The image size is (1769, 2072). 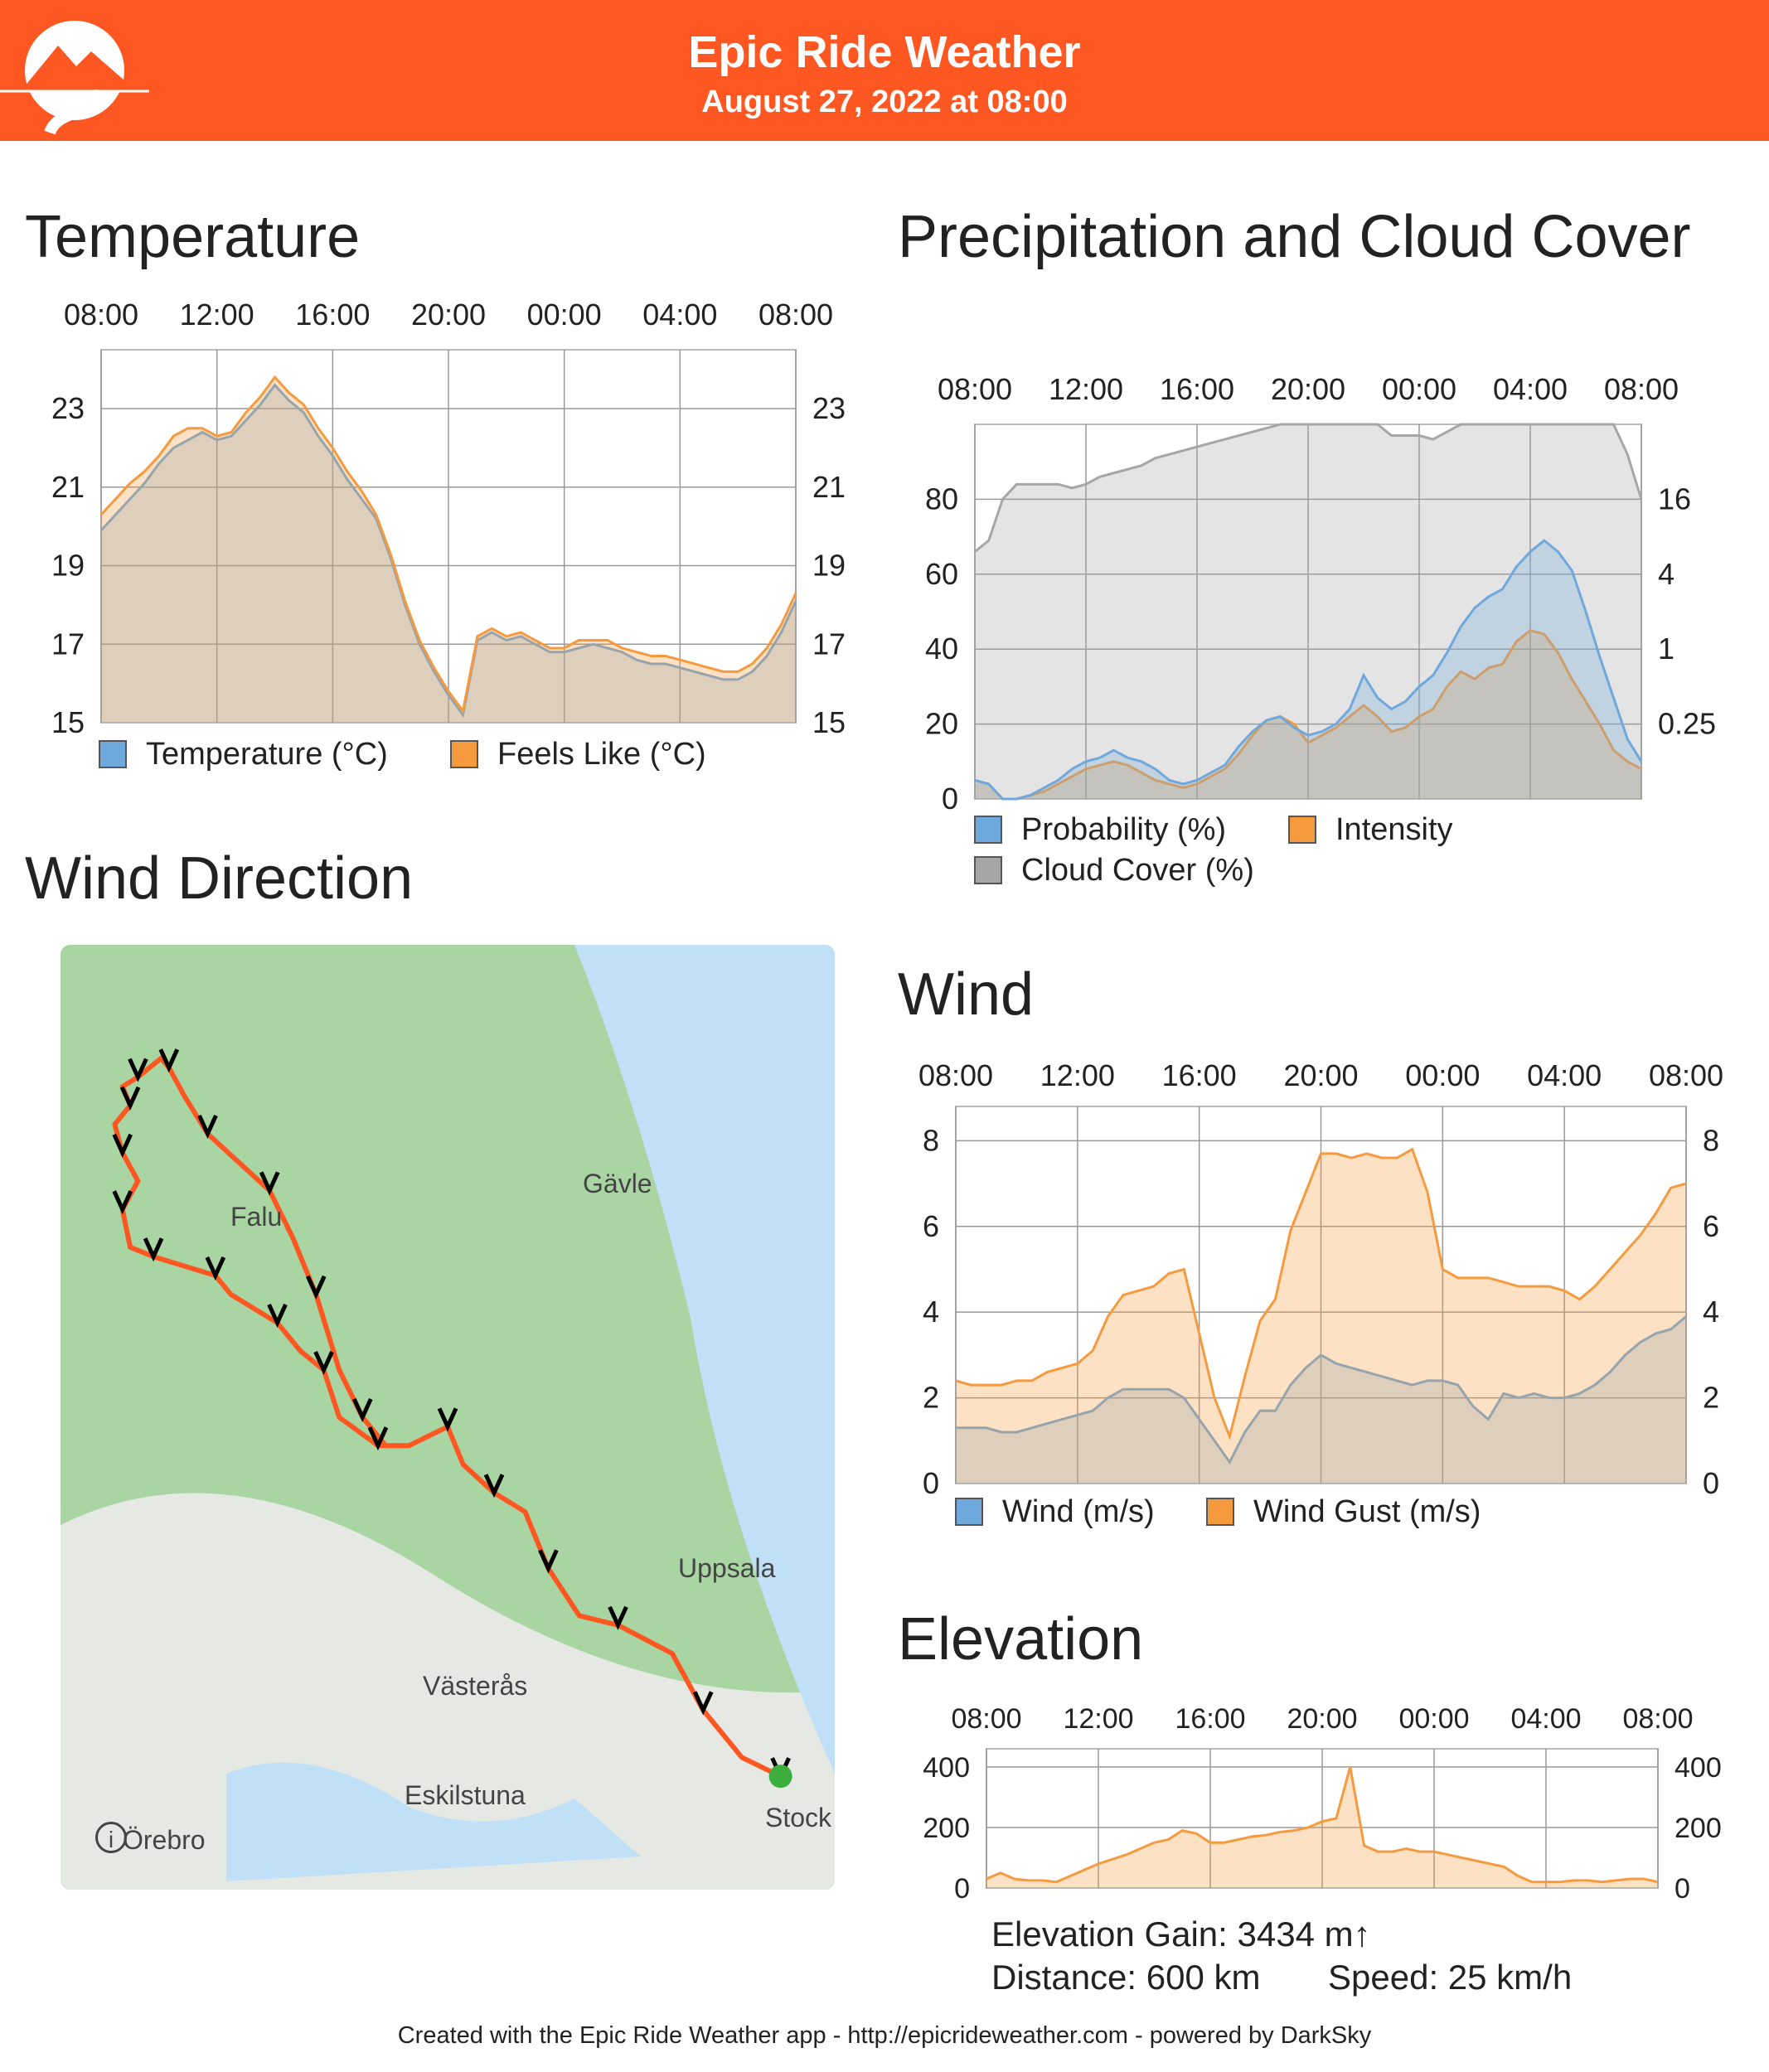 What do you see at coordinates (111, 1837) in the screenshot?
I see `map-info-icon: i` at bounding box center [111, 1837].